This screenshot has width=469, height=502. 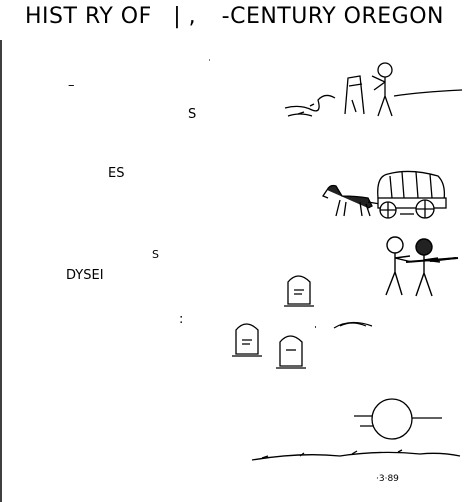 I want to click on title-part-century-digits: | ,, so click(x=185, y=16).